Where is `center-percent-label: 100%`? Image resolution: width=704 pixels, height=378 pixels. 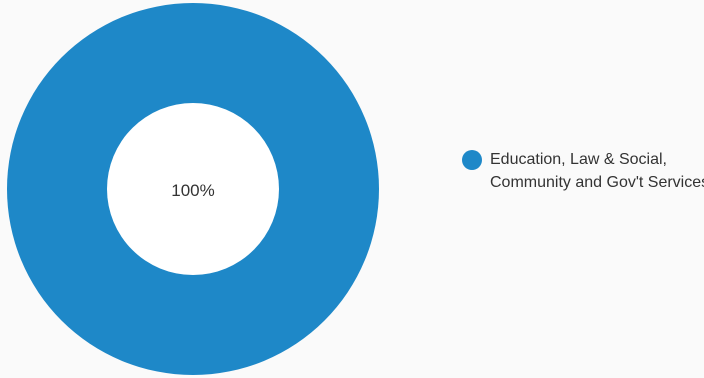 center-percent-label: 100% is located at coordinates (192, 190).